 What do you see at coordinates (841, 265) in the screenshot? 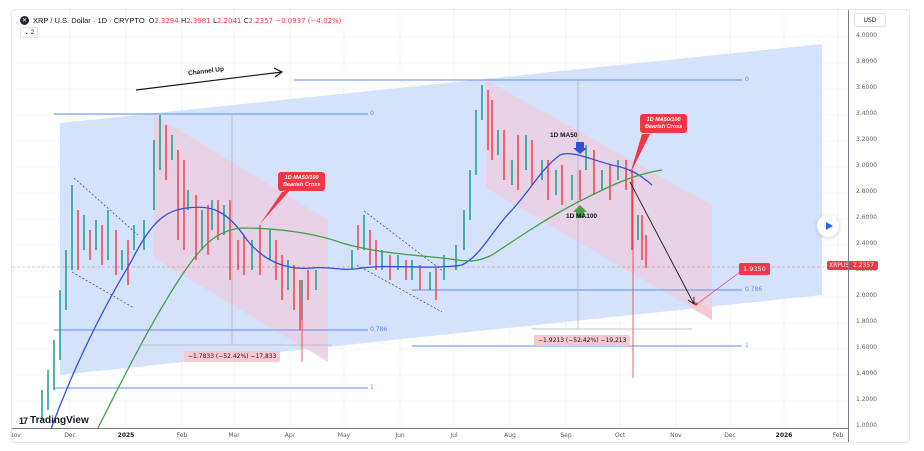
I see `last-price-symbol-tag: XRPUSD` at bounding box center [841, 265].